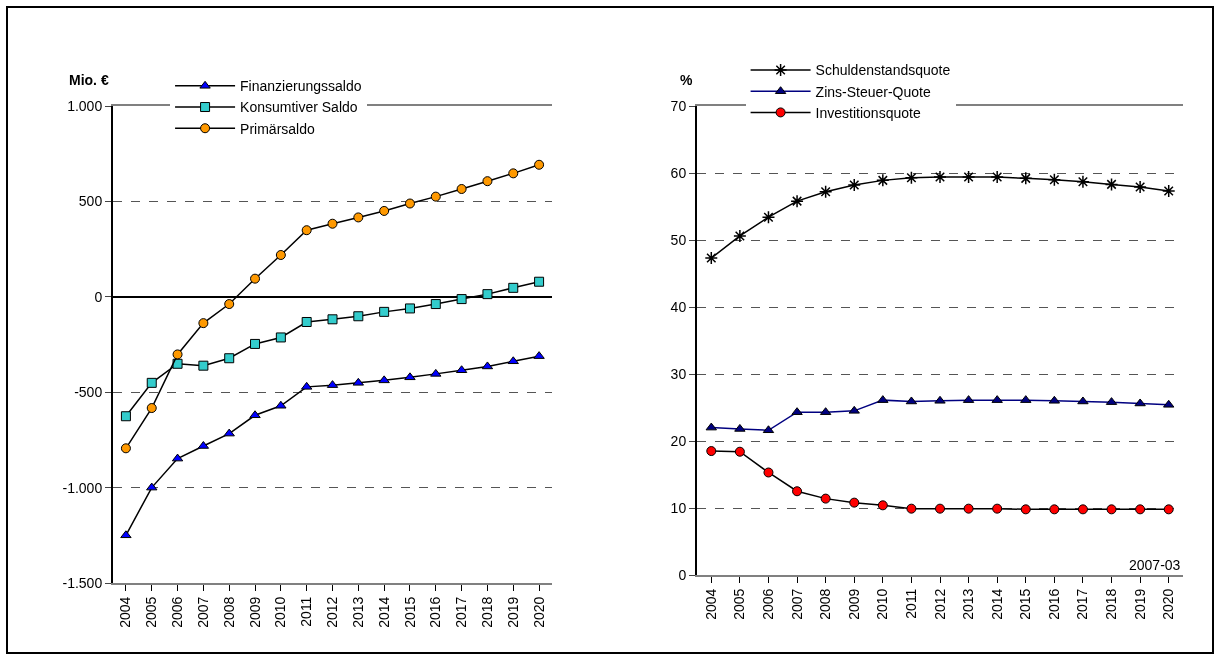 The height and width of the screenshot is (660, 1220). I want to click on y-tick-label: -1.500, so click(82, 582).